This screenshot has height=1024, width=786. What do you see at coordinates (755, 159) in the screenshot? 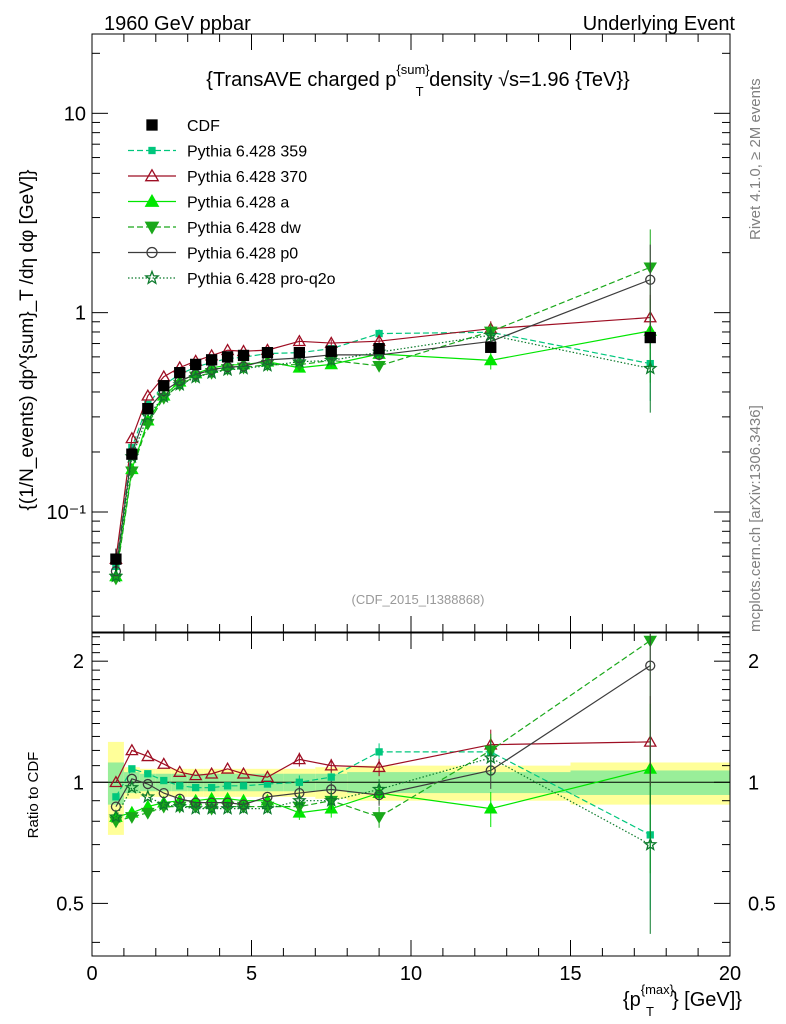
I see `rivet-version-label: Rivet 4.1.0, ≥ 2M events` at bounding box center [755, 159].